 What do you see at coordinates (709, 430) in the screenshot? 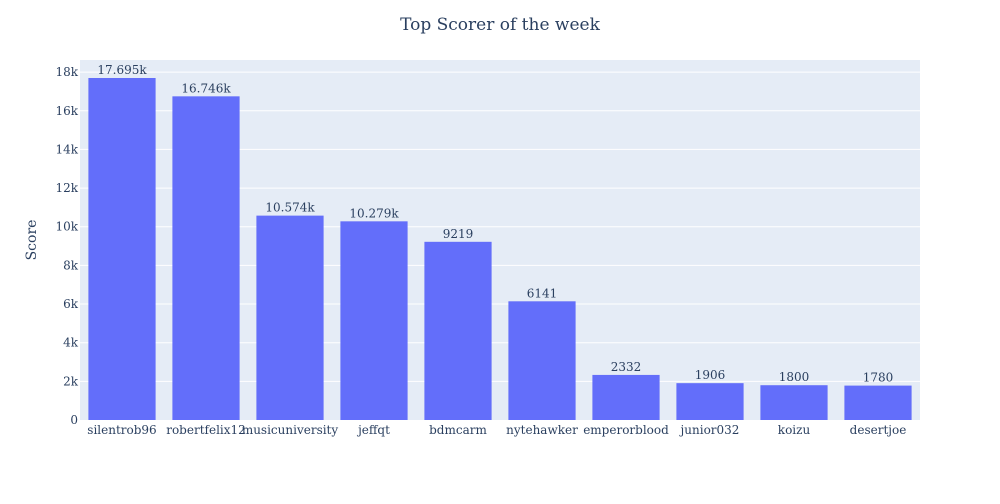
I see `x-tick-label: junior032` at bounding box center [709, 430].